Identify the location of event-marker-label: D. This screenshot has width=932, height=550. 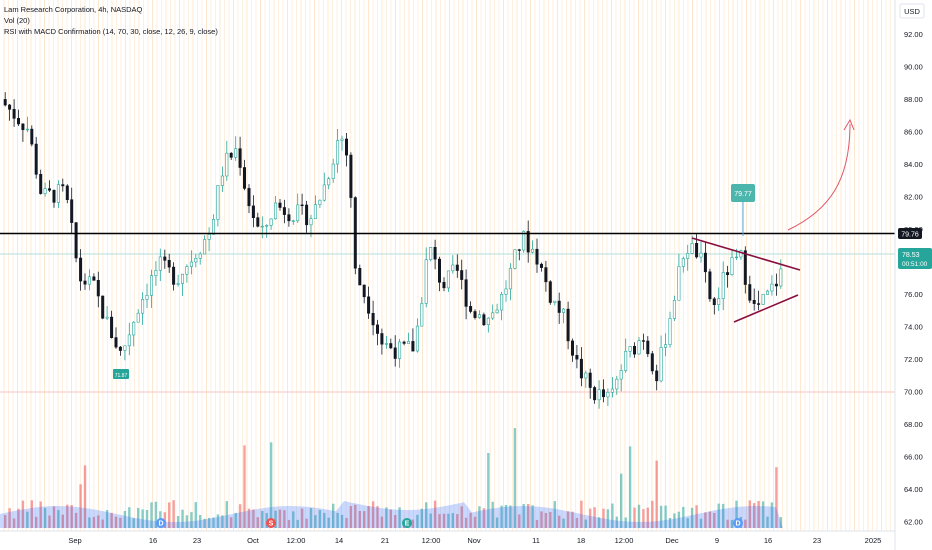
(737, 524).